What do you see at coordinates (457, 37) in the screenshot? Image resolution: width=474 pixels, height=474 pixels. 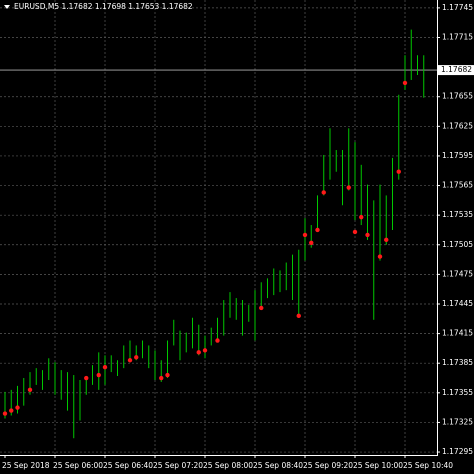 I see `y-tick-label: 1.17715` at bounding box center [457, 37].